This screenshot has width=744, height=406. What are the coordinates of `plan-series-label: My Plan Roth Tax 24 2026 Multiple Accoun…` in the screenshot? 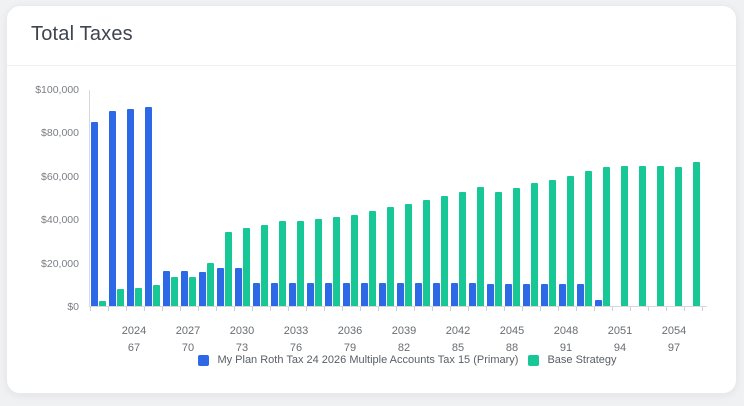 It's located at (368, 360).